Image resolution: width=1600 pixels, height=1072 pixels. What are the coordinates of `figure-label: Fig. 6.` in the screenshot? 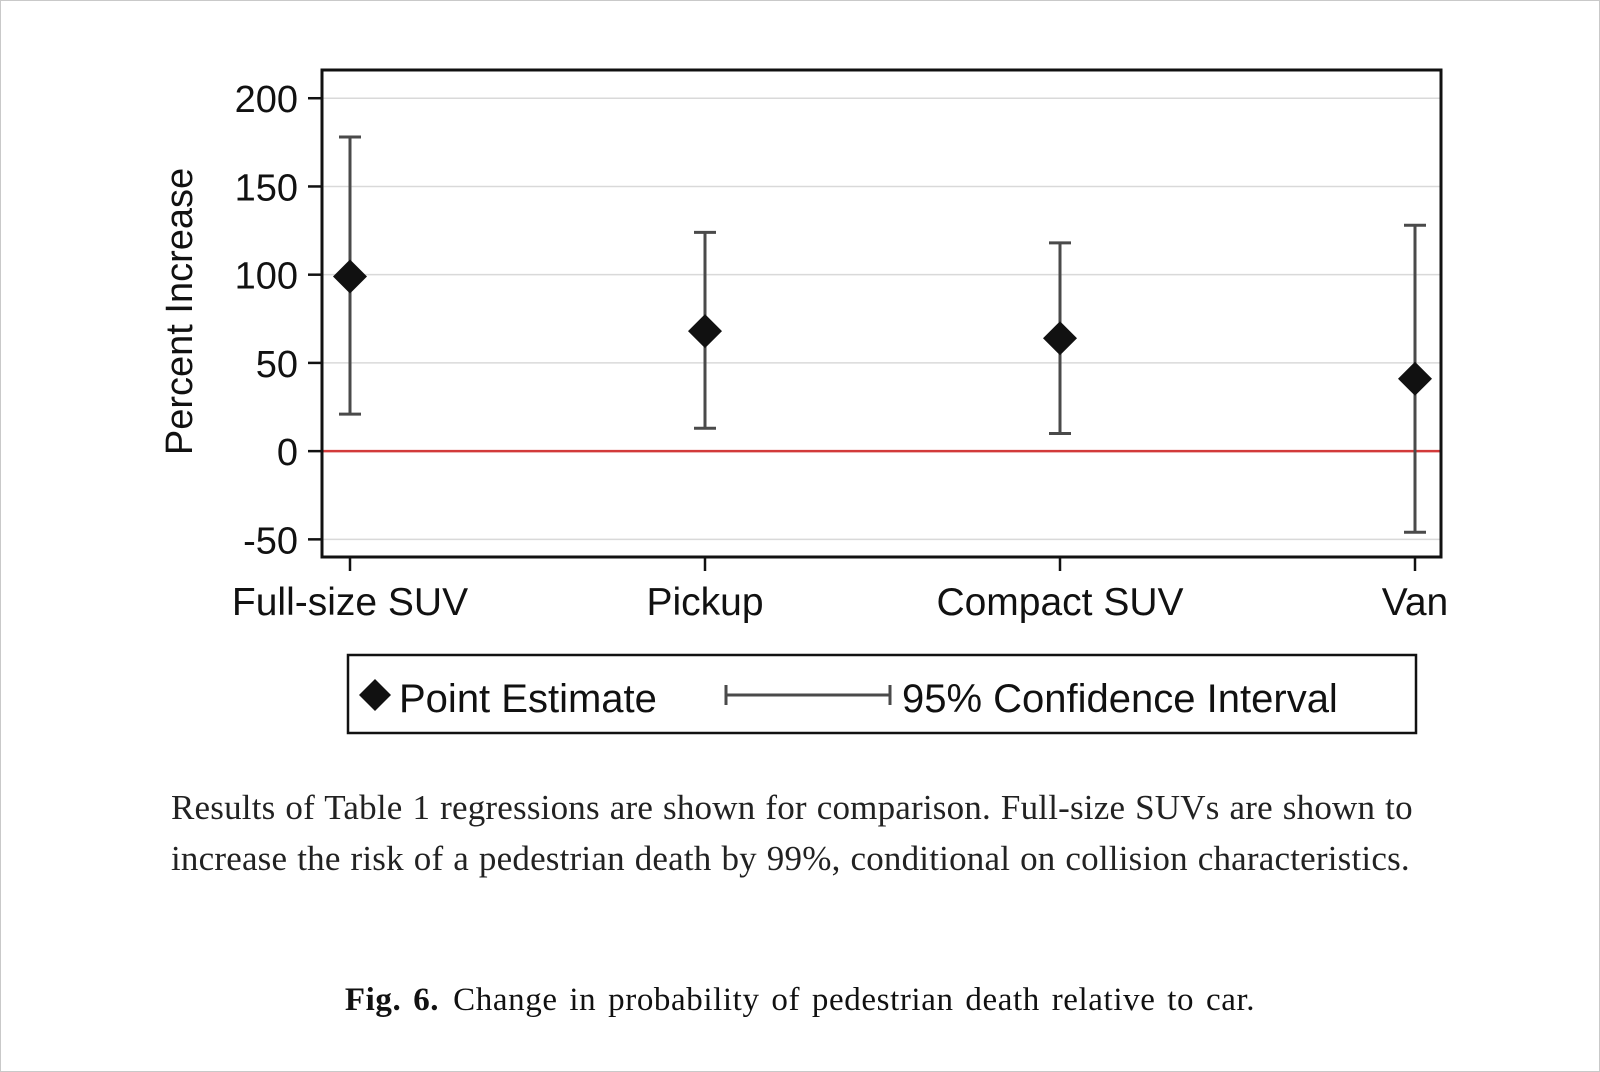 It's located at (392, 1000).